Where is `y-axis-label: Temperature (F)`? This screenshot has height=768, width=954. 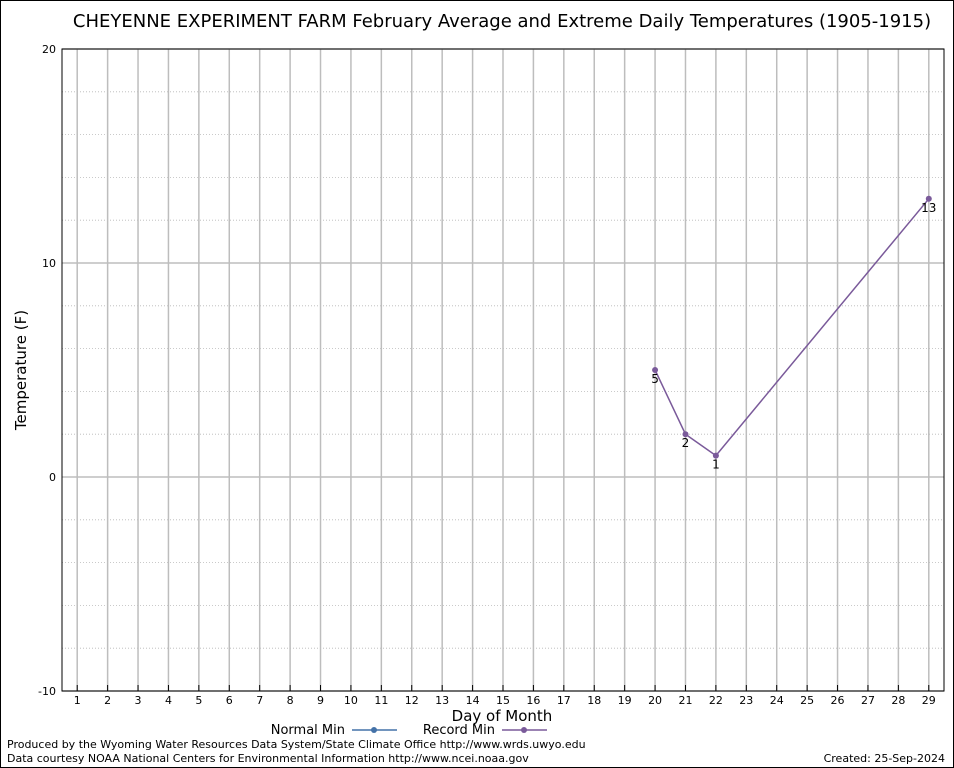 y-axis-label: Temperature (F) is located at coordinates (21, 370).